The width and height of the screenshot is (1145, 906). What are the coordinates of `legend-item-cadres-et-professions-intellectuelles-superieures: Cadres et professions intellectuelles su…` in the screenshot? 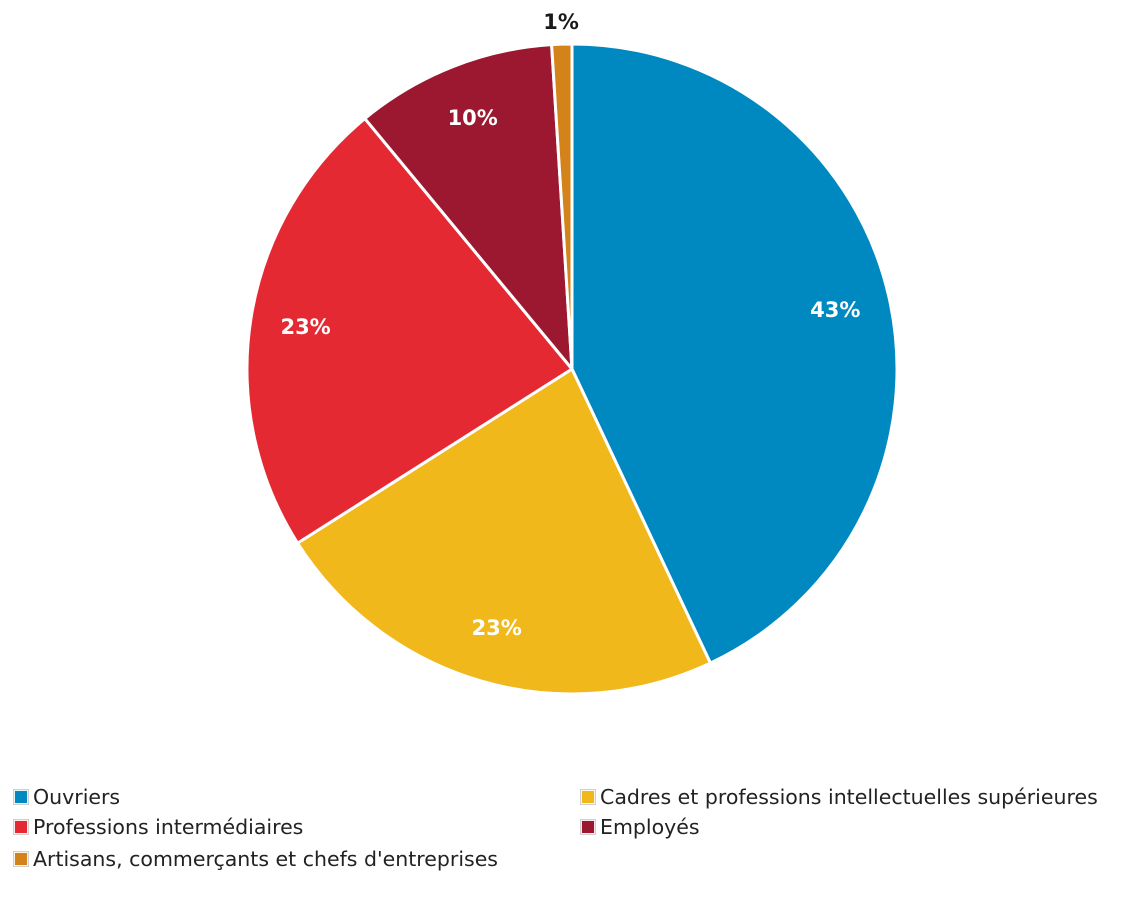 It's located at (839, 797).